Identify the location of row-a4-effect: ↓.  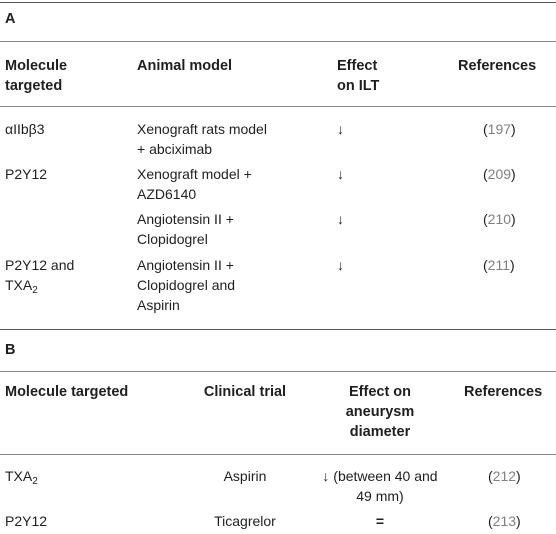
(340, 265).